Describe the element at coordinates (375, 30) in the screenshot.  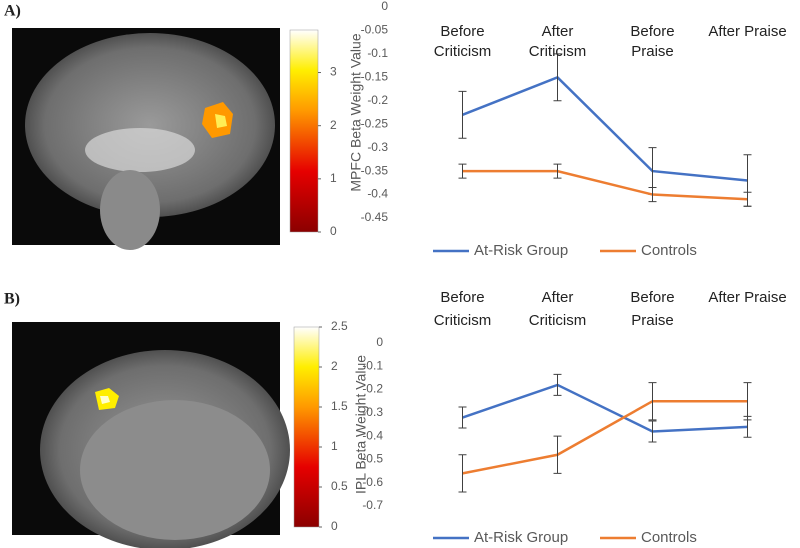
I see `y-tick-label: -0.05` at that location.